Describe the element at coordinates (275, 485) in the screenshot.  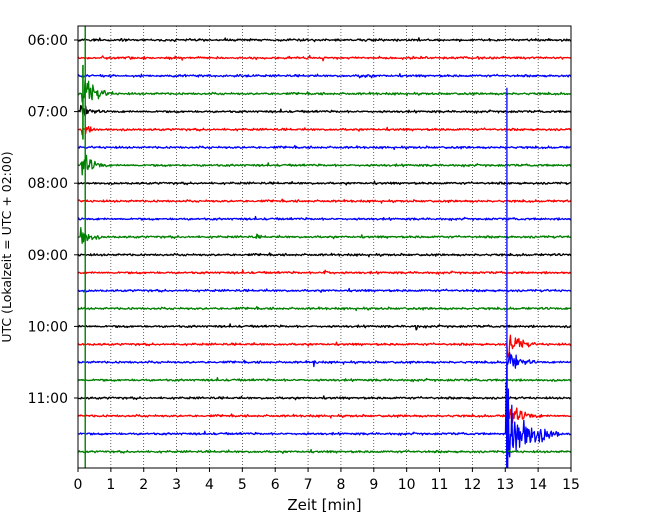
I see `x-tick-label: 6` at that location.